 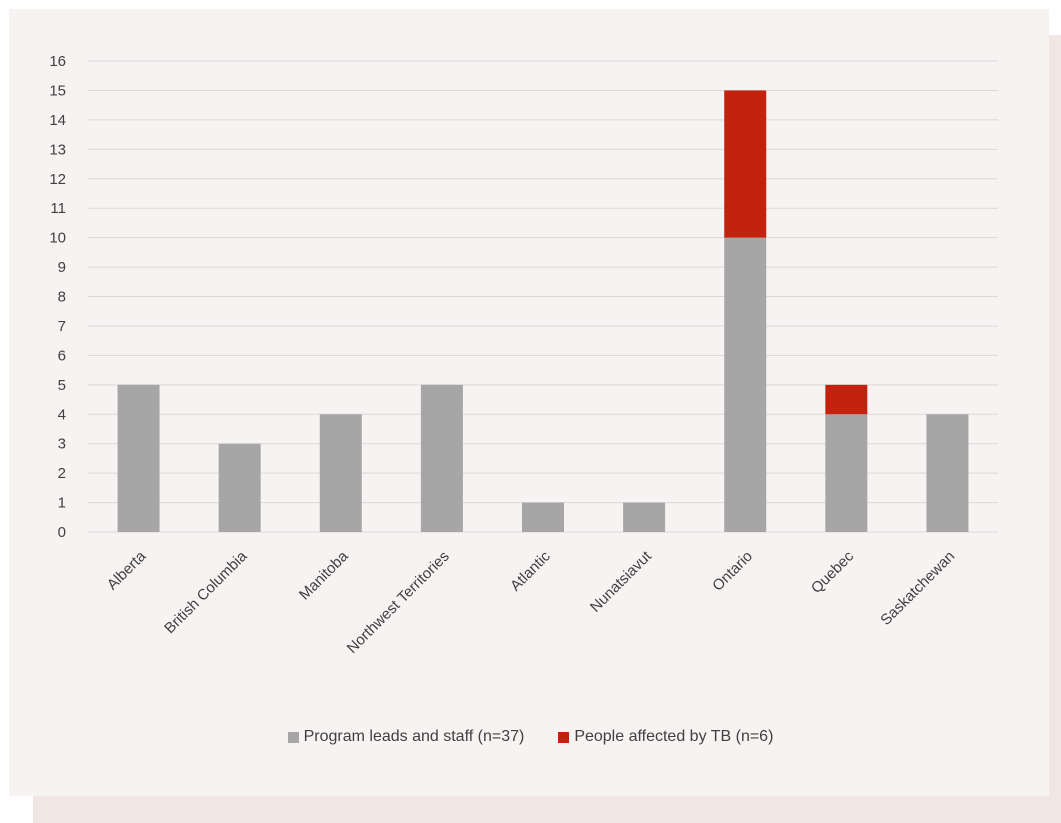 What do you see at coordinates (58, 208) in the screenshot?
I see `y-tick-label-11: 11` at bounding box center [58, 208].